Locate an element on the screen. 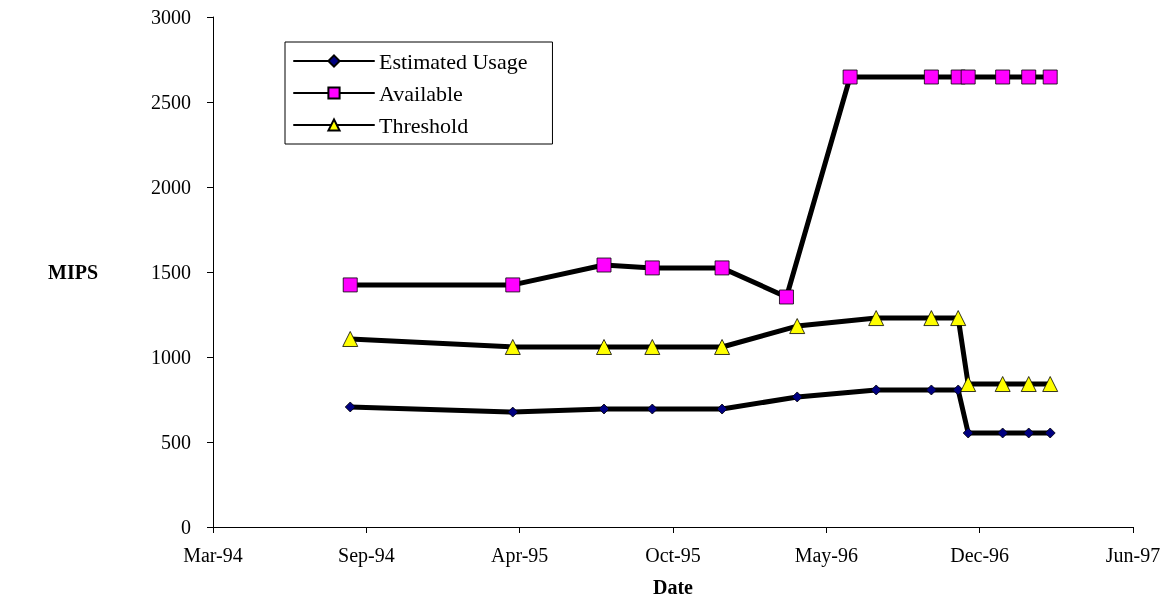 Image resolution: width=1173 pixels, height=616 pixels. x-axis-title: Date is located at coordinates (673, 587).